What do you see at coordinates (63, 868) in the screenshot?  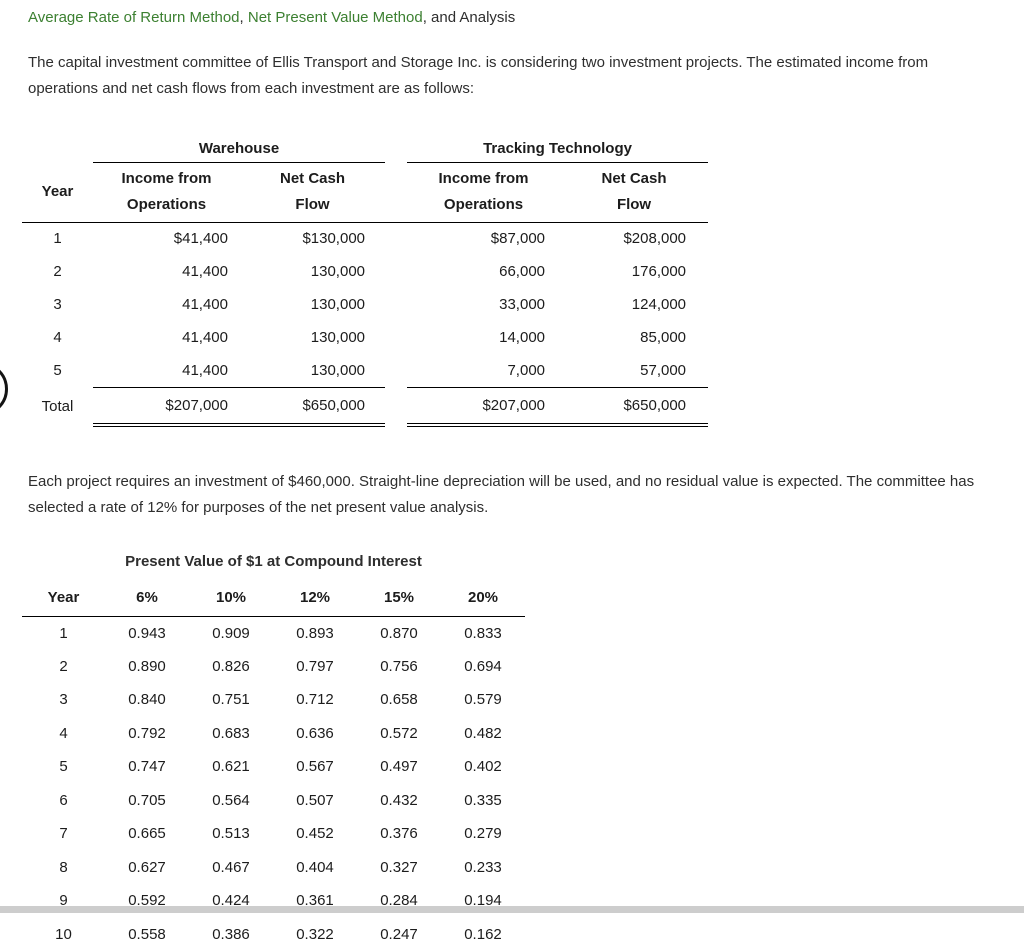 I see `pv-year-cell: 8` at bounding box center [63, 868].